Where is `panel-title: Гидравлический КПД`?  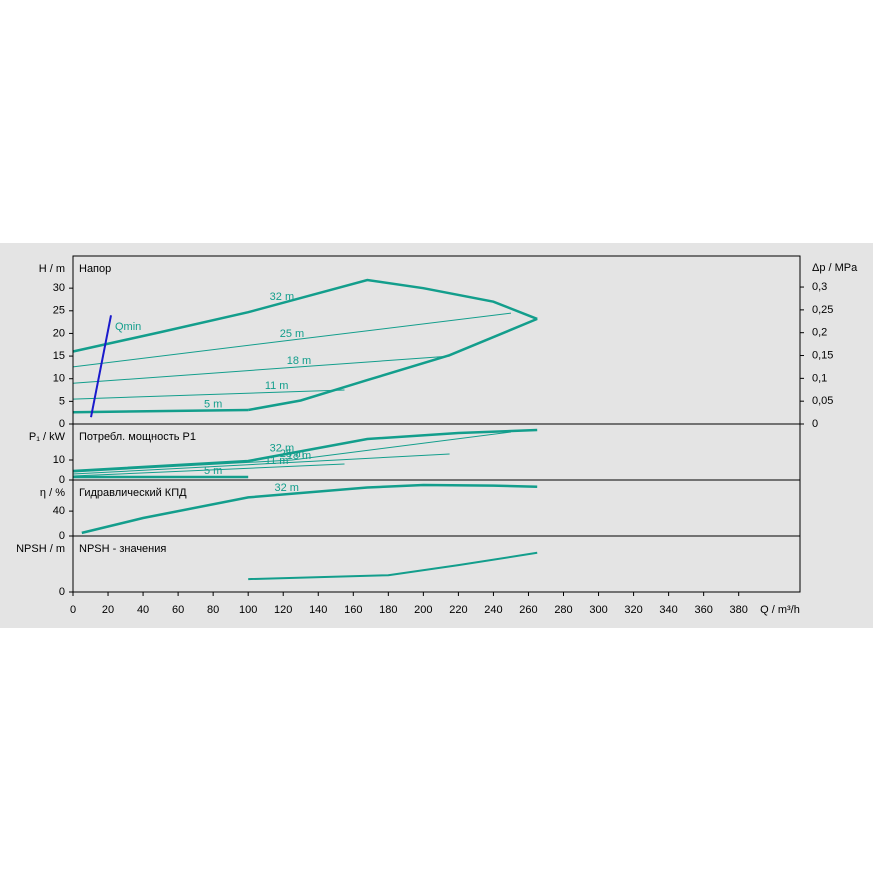 panel-title: Гидравлический КПД is located at coordinates (133, 493).